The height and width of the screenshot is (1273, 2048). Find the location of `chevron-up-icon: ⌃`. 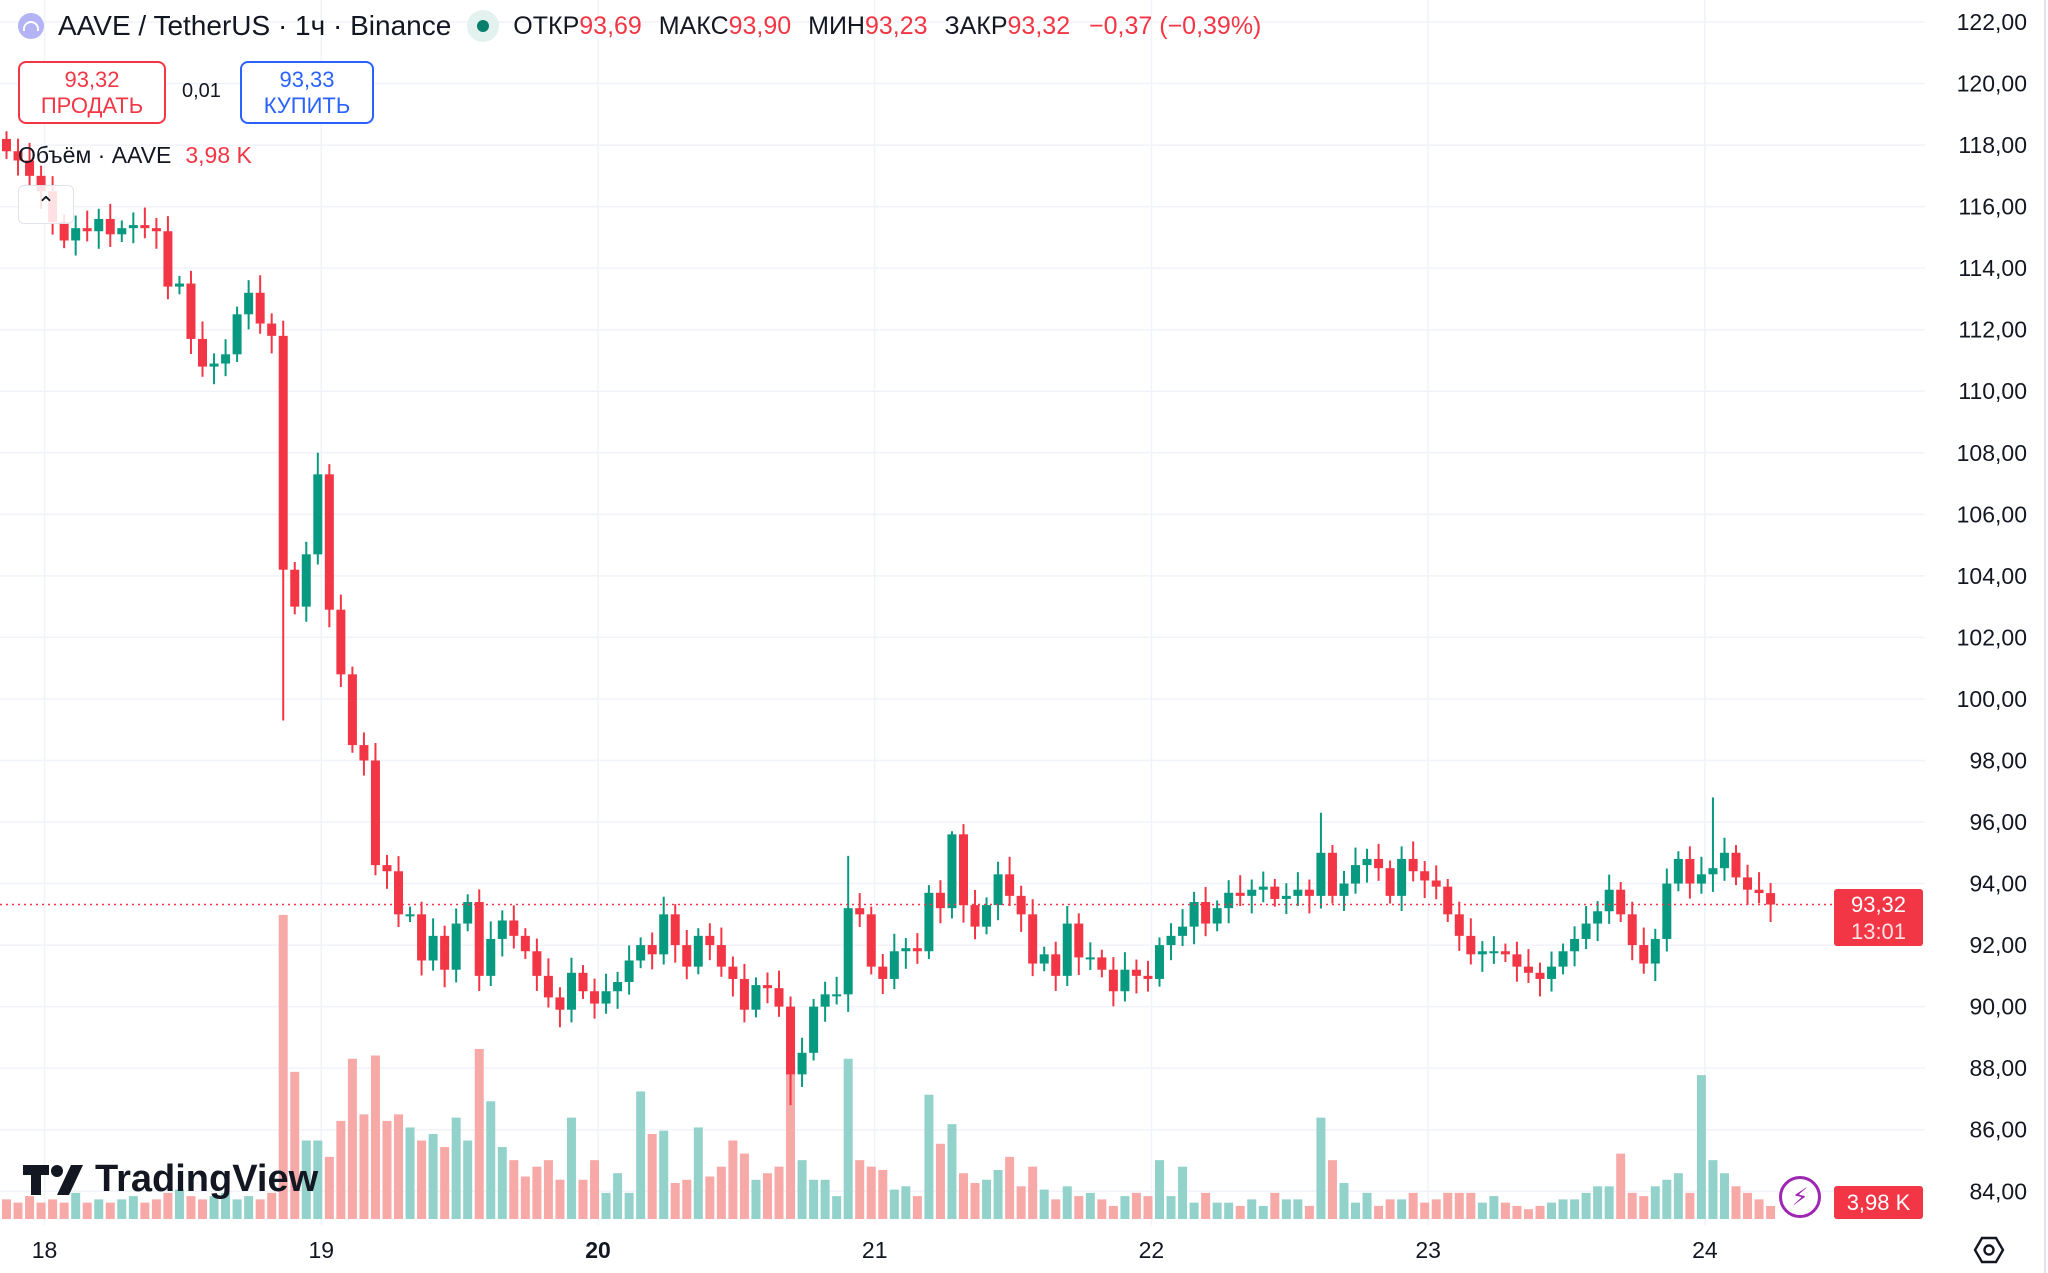

chevron-up-icon: ⌃ is located at coordinates (46, 204).